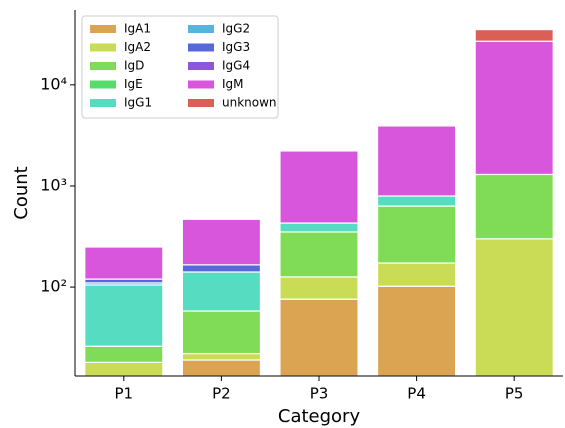  What do you see at coordinates (53, 184) in the screenshot?
I see `y-tick-label: 10³` at bounding box center [53, 184].